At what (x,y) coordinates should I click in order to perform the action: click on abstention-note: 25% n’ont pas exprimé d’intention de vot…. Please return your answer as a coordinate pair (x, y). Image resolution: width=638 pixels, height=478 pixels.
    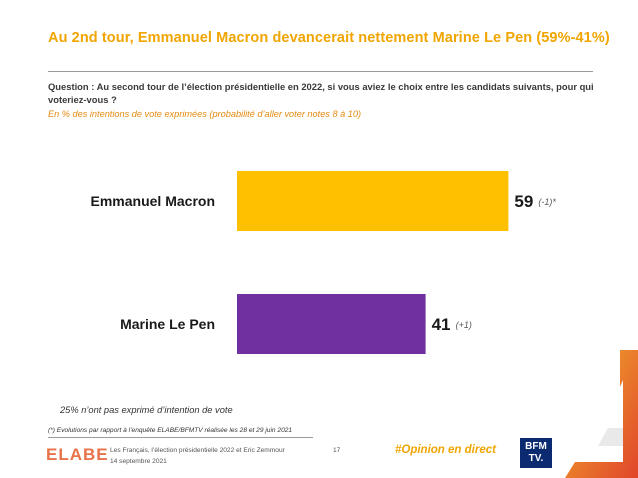
    Looking at the image, I should click on (146, 410).